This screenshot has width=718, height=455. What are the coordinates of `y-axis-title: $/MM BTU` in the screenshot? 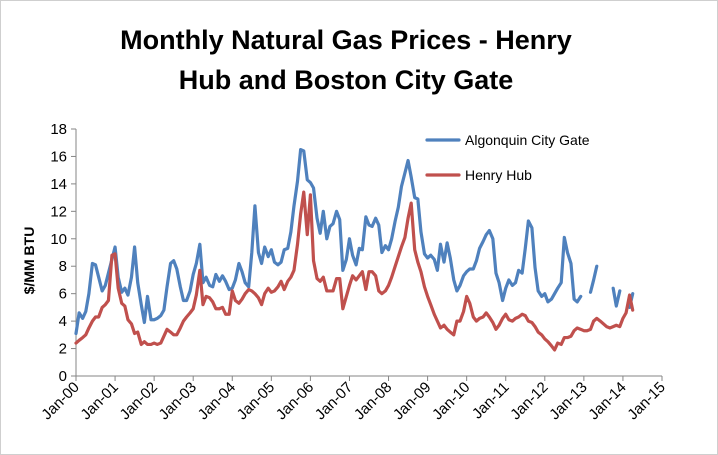 It's located at (29, 261).